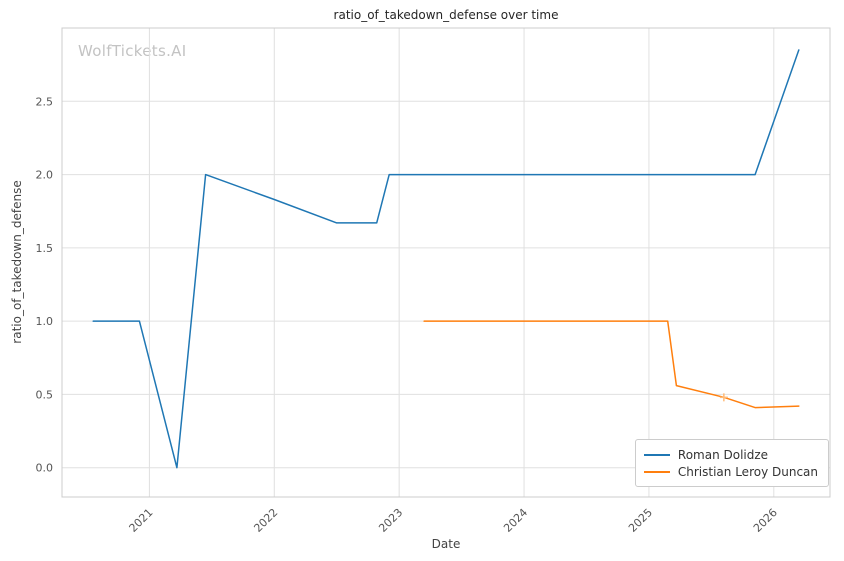 This screenshot has width=844, height=561. I want to click on series-line-christian-leroy-duncan, so click(611, 364).